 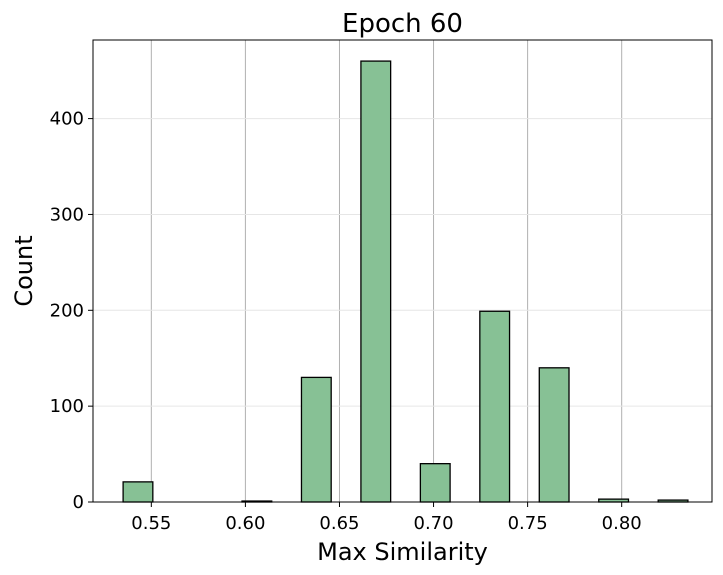 What do you see at coordinates (67, 406) in the screenshot?
I see `y-tick-label: 100` at bounding box center [67, 406].